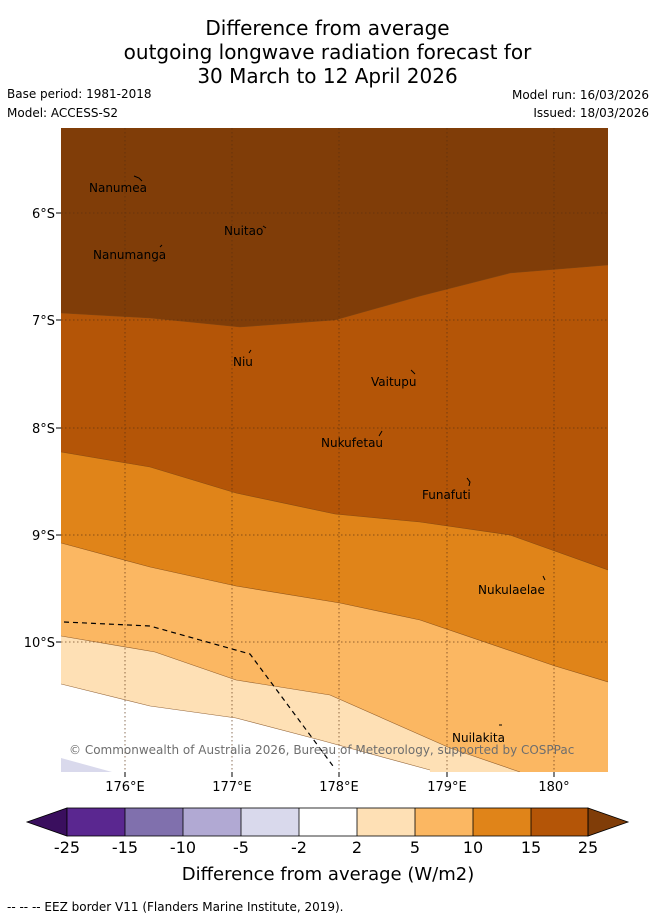 Image resolution: width=655 pixels, height=919 pixels. What do you see at coordinates (553, 787) in the screenshot?
I see `lon-label-180: 180°` at bounding box center [553, 787].